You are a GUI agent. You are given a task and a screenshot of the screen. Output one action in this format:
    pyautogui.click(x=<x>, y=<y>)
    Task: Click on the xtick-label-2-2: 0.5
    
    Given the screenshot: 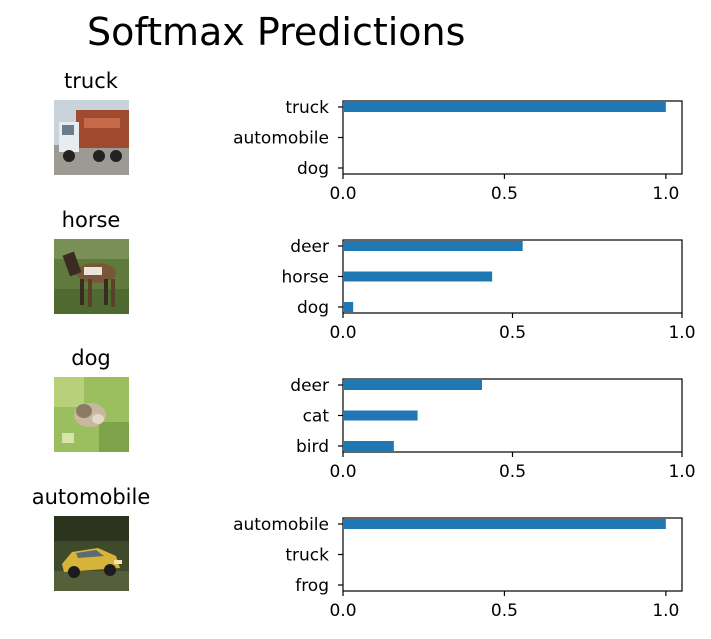 What is the action you would take?
    pyautogui.click(x=512, y=333)
    